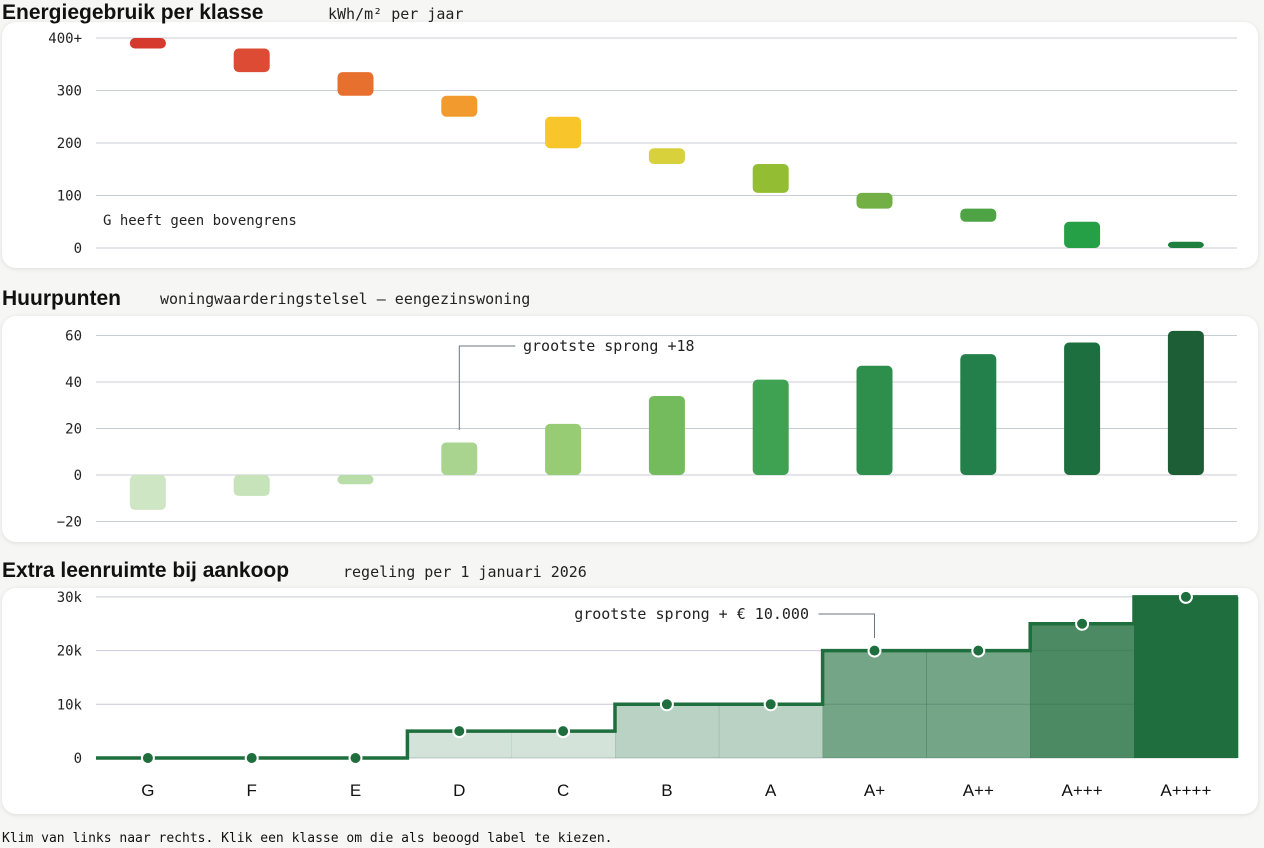  I want to click on loan-callout-line, so click(846, 625).